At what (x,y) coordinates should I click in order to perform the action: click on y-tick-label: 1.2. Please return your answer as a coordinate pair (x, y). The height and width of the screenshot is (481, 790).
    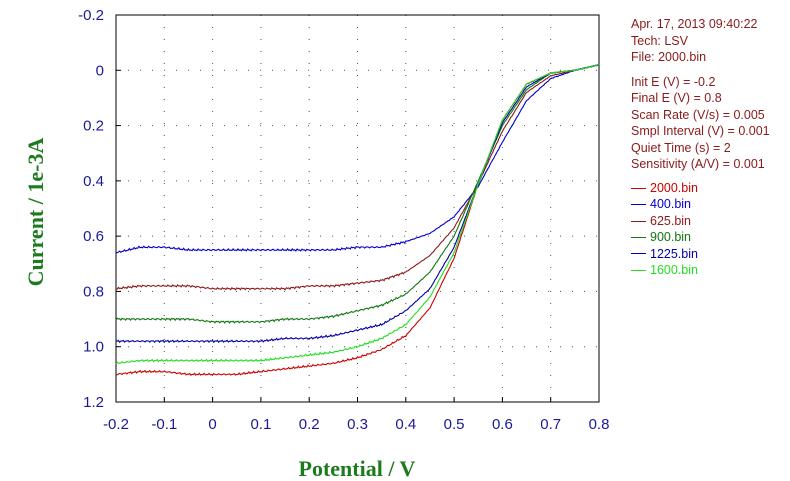
    Looking at the image, I should click on (93, 402).